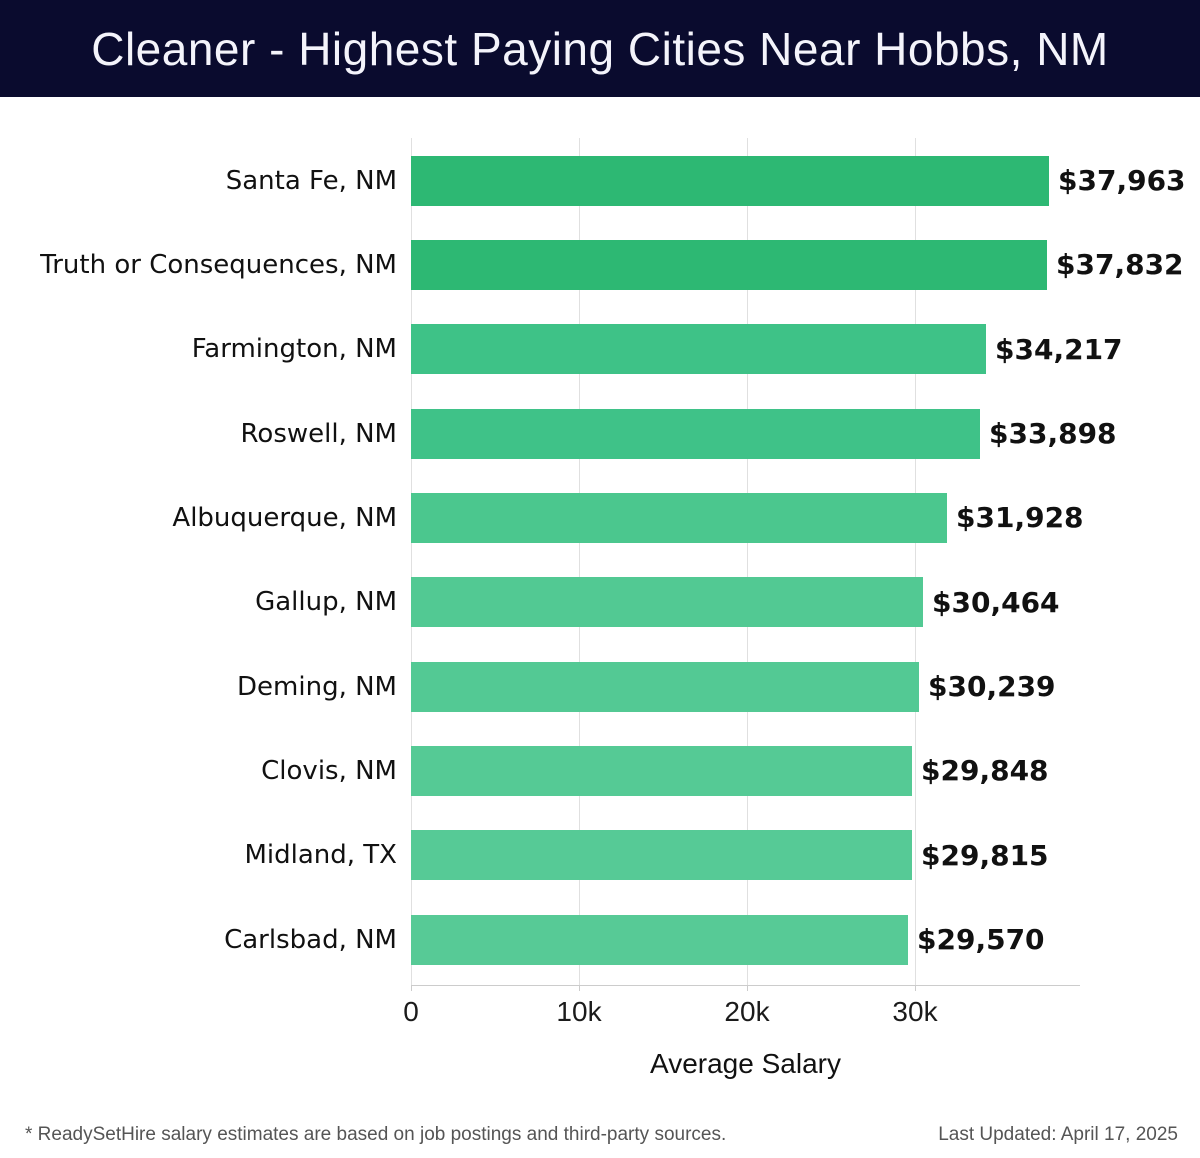 The width and height of the screenshot is (1200, 1158). I want to click on x-tick-label: 10k, so click(579, 1011).